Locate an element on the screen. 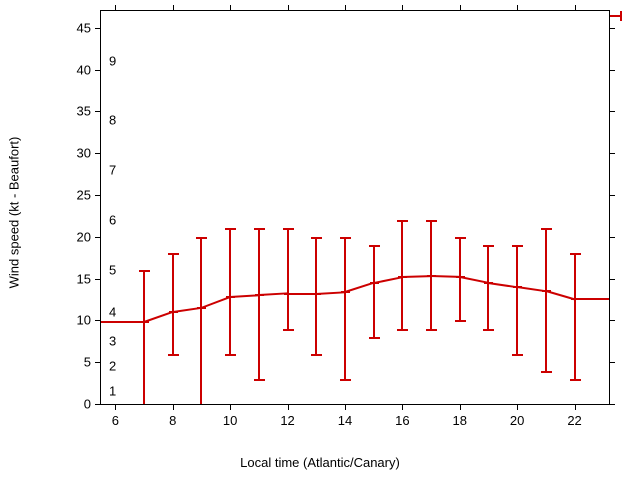  y-tick-label-kt: 0 is located at coordinates (87, 404).